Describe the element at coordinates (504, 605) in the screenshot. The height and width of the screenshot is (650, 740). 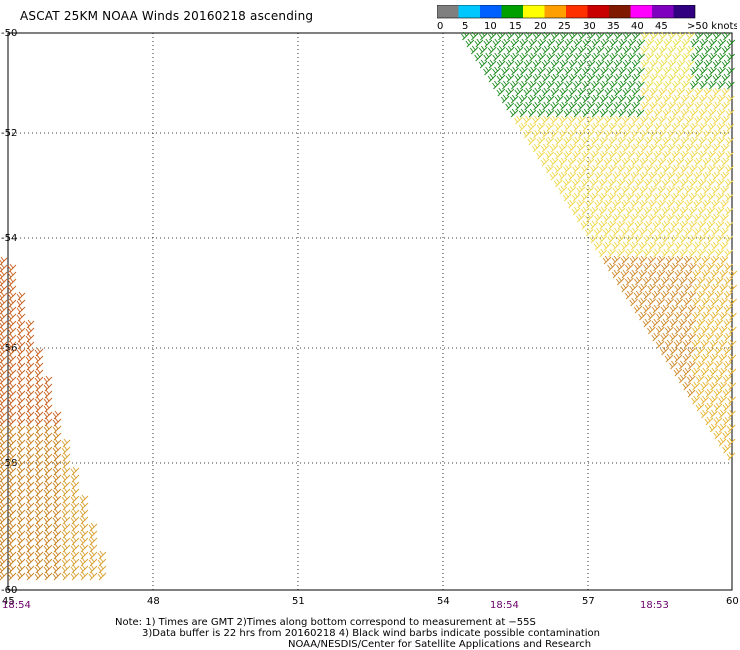
I see `time-label-middle: 18:54` at that location.